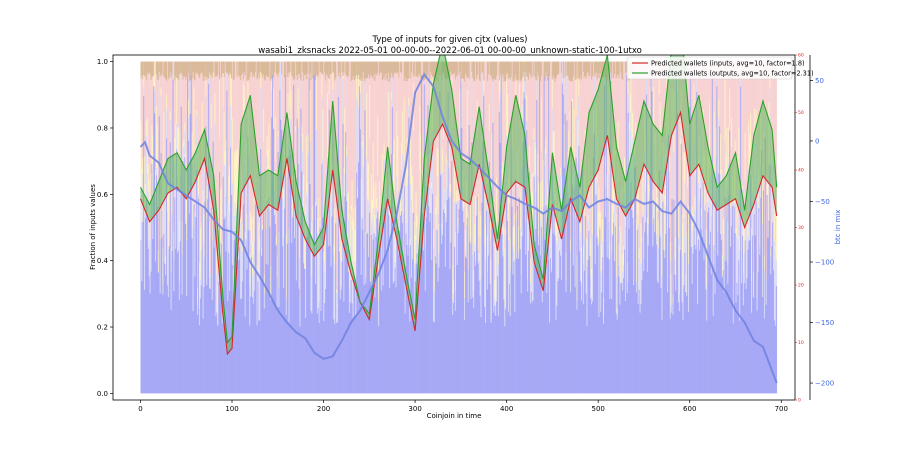 This screenshot has height=455, width=900. Describe the element at coordinates (799, 401) in the screenshot. I see `y3-tick-label: 0` at that location.